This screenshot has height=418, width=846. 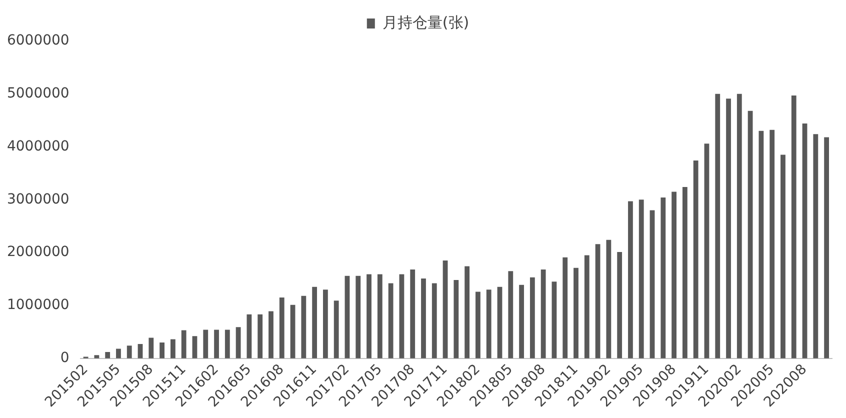 I want to click on y-tick-label: 4000000, so click(x=38, y=146).